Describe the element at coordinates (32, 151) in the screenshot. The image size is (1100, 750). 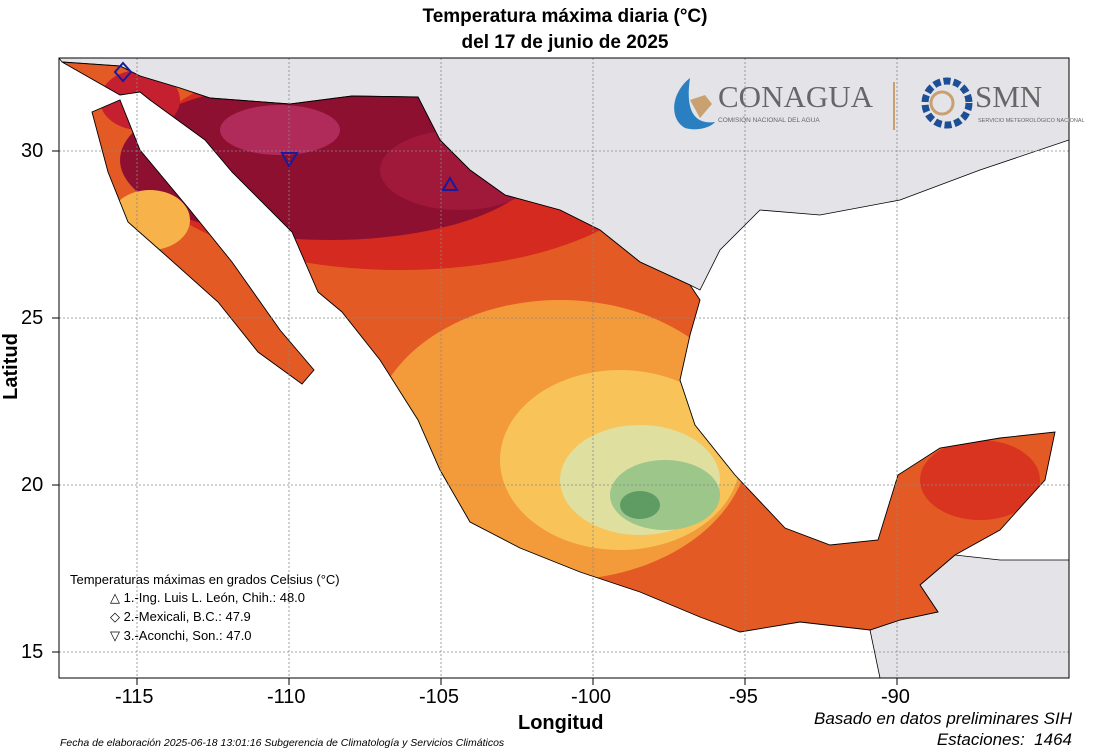
I see `y-tick-label: 30` at that location.